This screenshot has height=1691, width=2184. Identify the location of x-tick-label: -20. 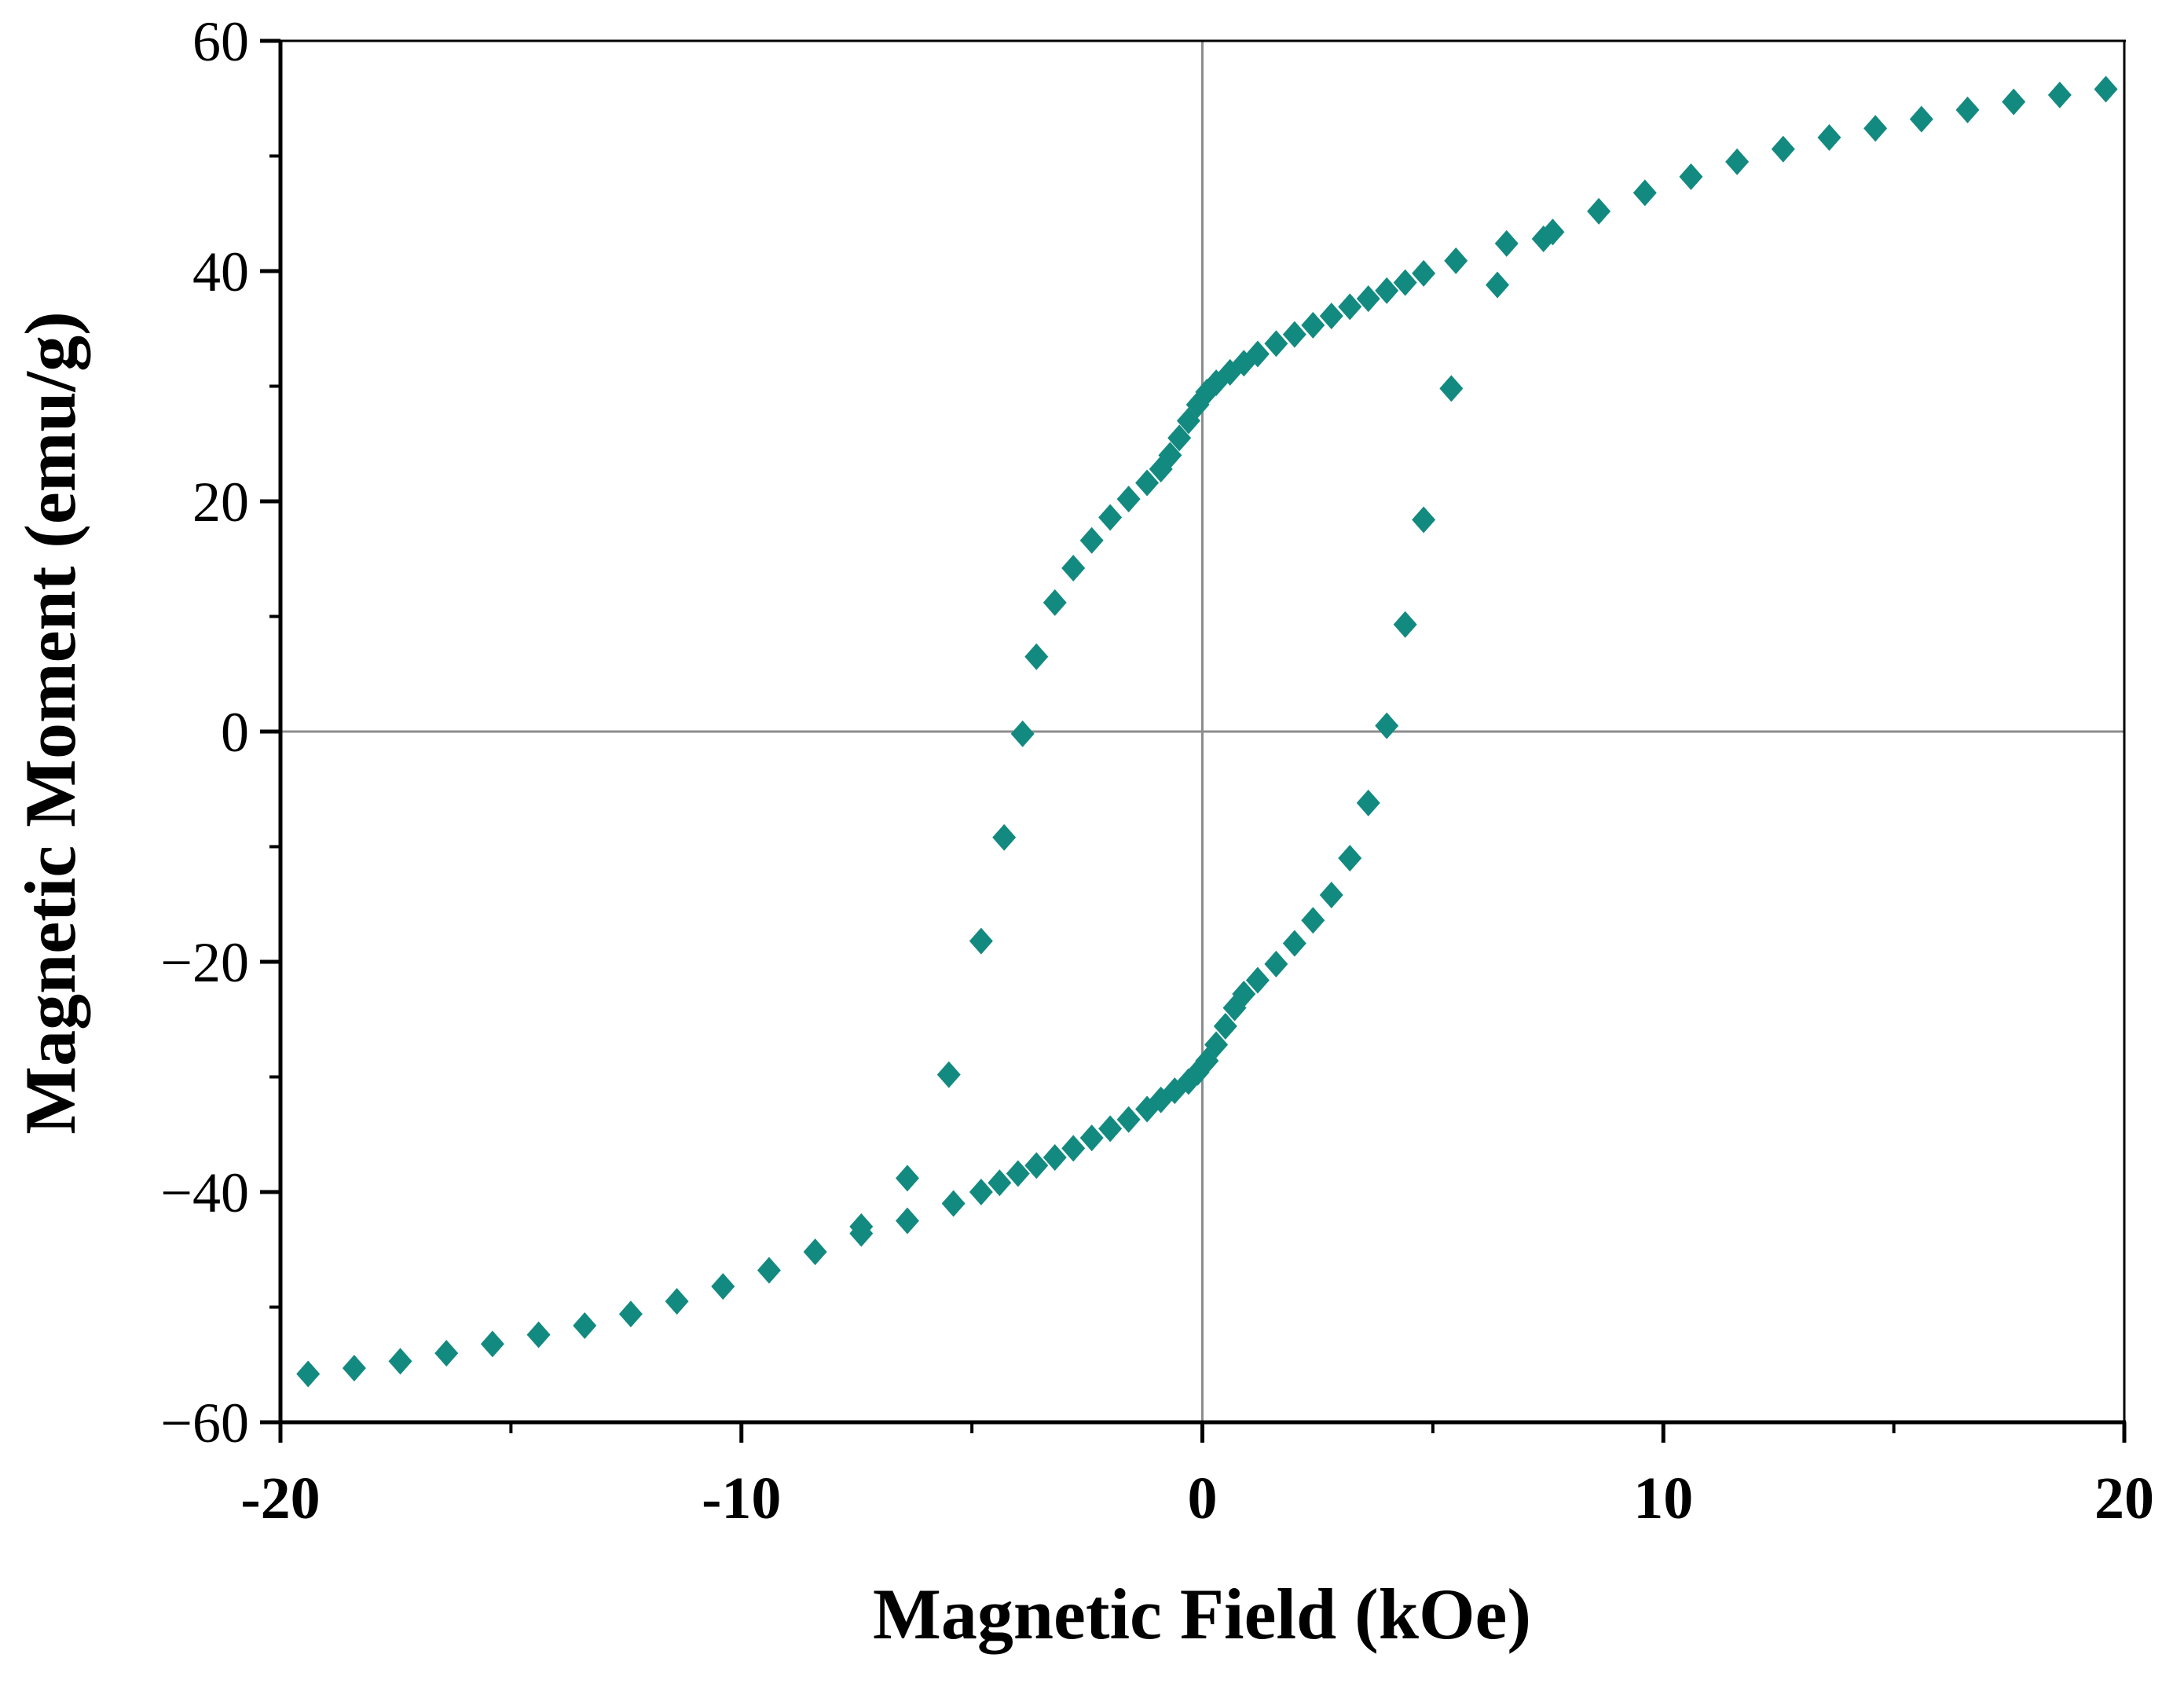
(280, 1498).